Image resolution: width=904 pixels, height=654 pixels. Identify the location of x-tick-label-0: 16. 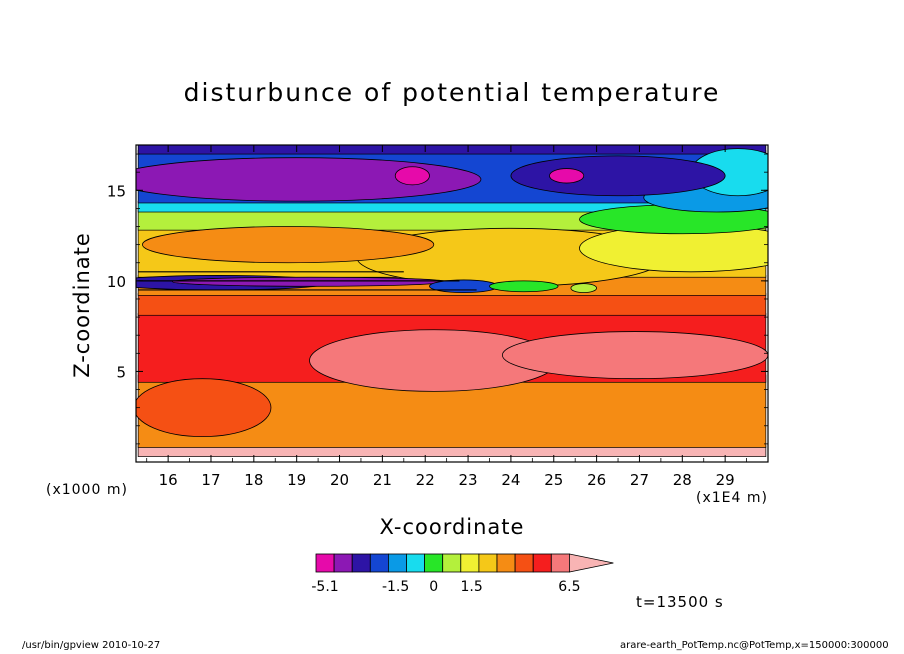
(168, 480).